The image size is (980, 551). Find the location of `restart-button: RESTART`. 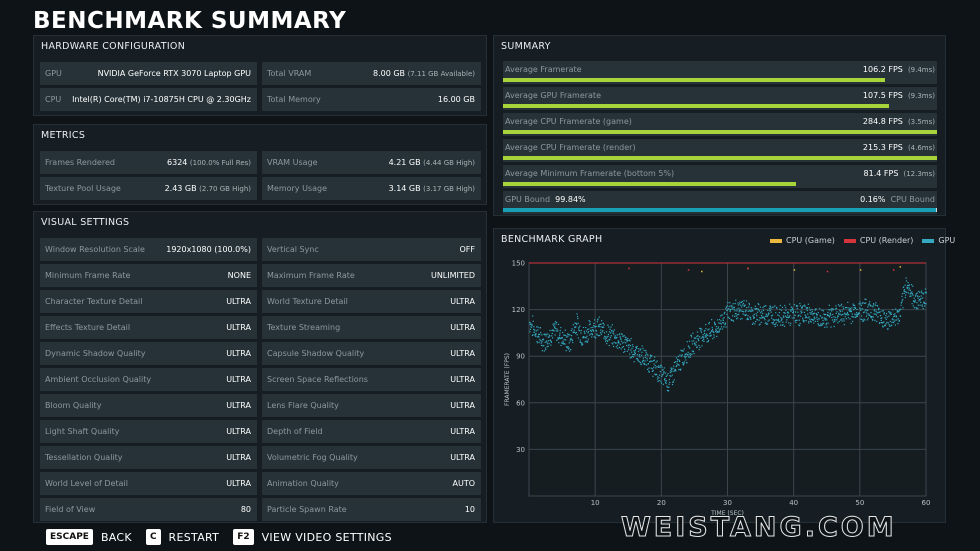

restart-button: RESTART is located at coordinates (194, 537).